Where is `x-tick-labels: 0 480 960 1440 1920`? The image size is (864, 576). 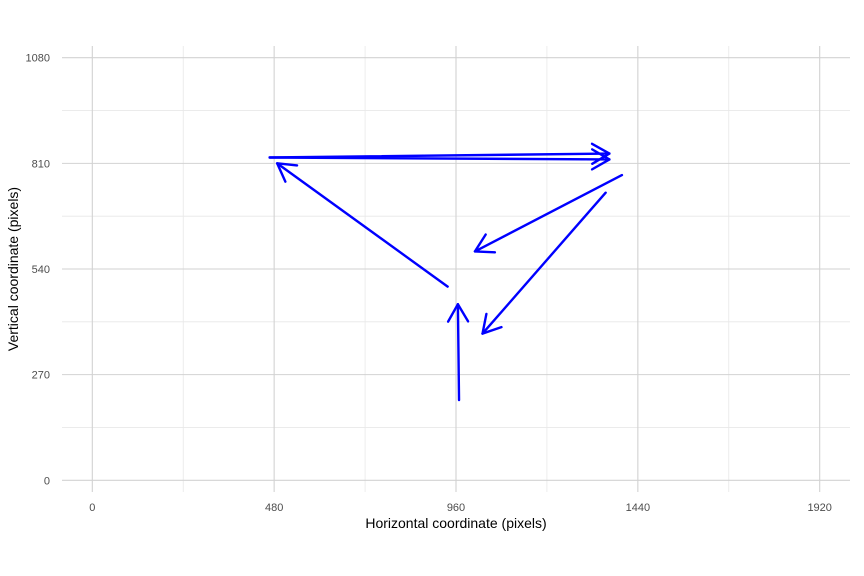 x-tick-labels: 0 480 960 1440 1920 is located at coordinates (460, 508).